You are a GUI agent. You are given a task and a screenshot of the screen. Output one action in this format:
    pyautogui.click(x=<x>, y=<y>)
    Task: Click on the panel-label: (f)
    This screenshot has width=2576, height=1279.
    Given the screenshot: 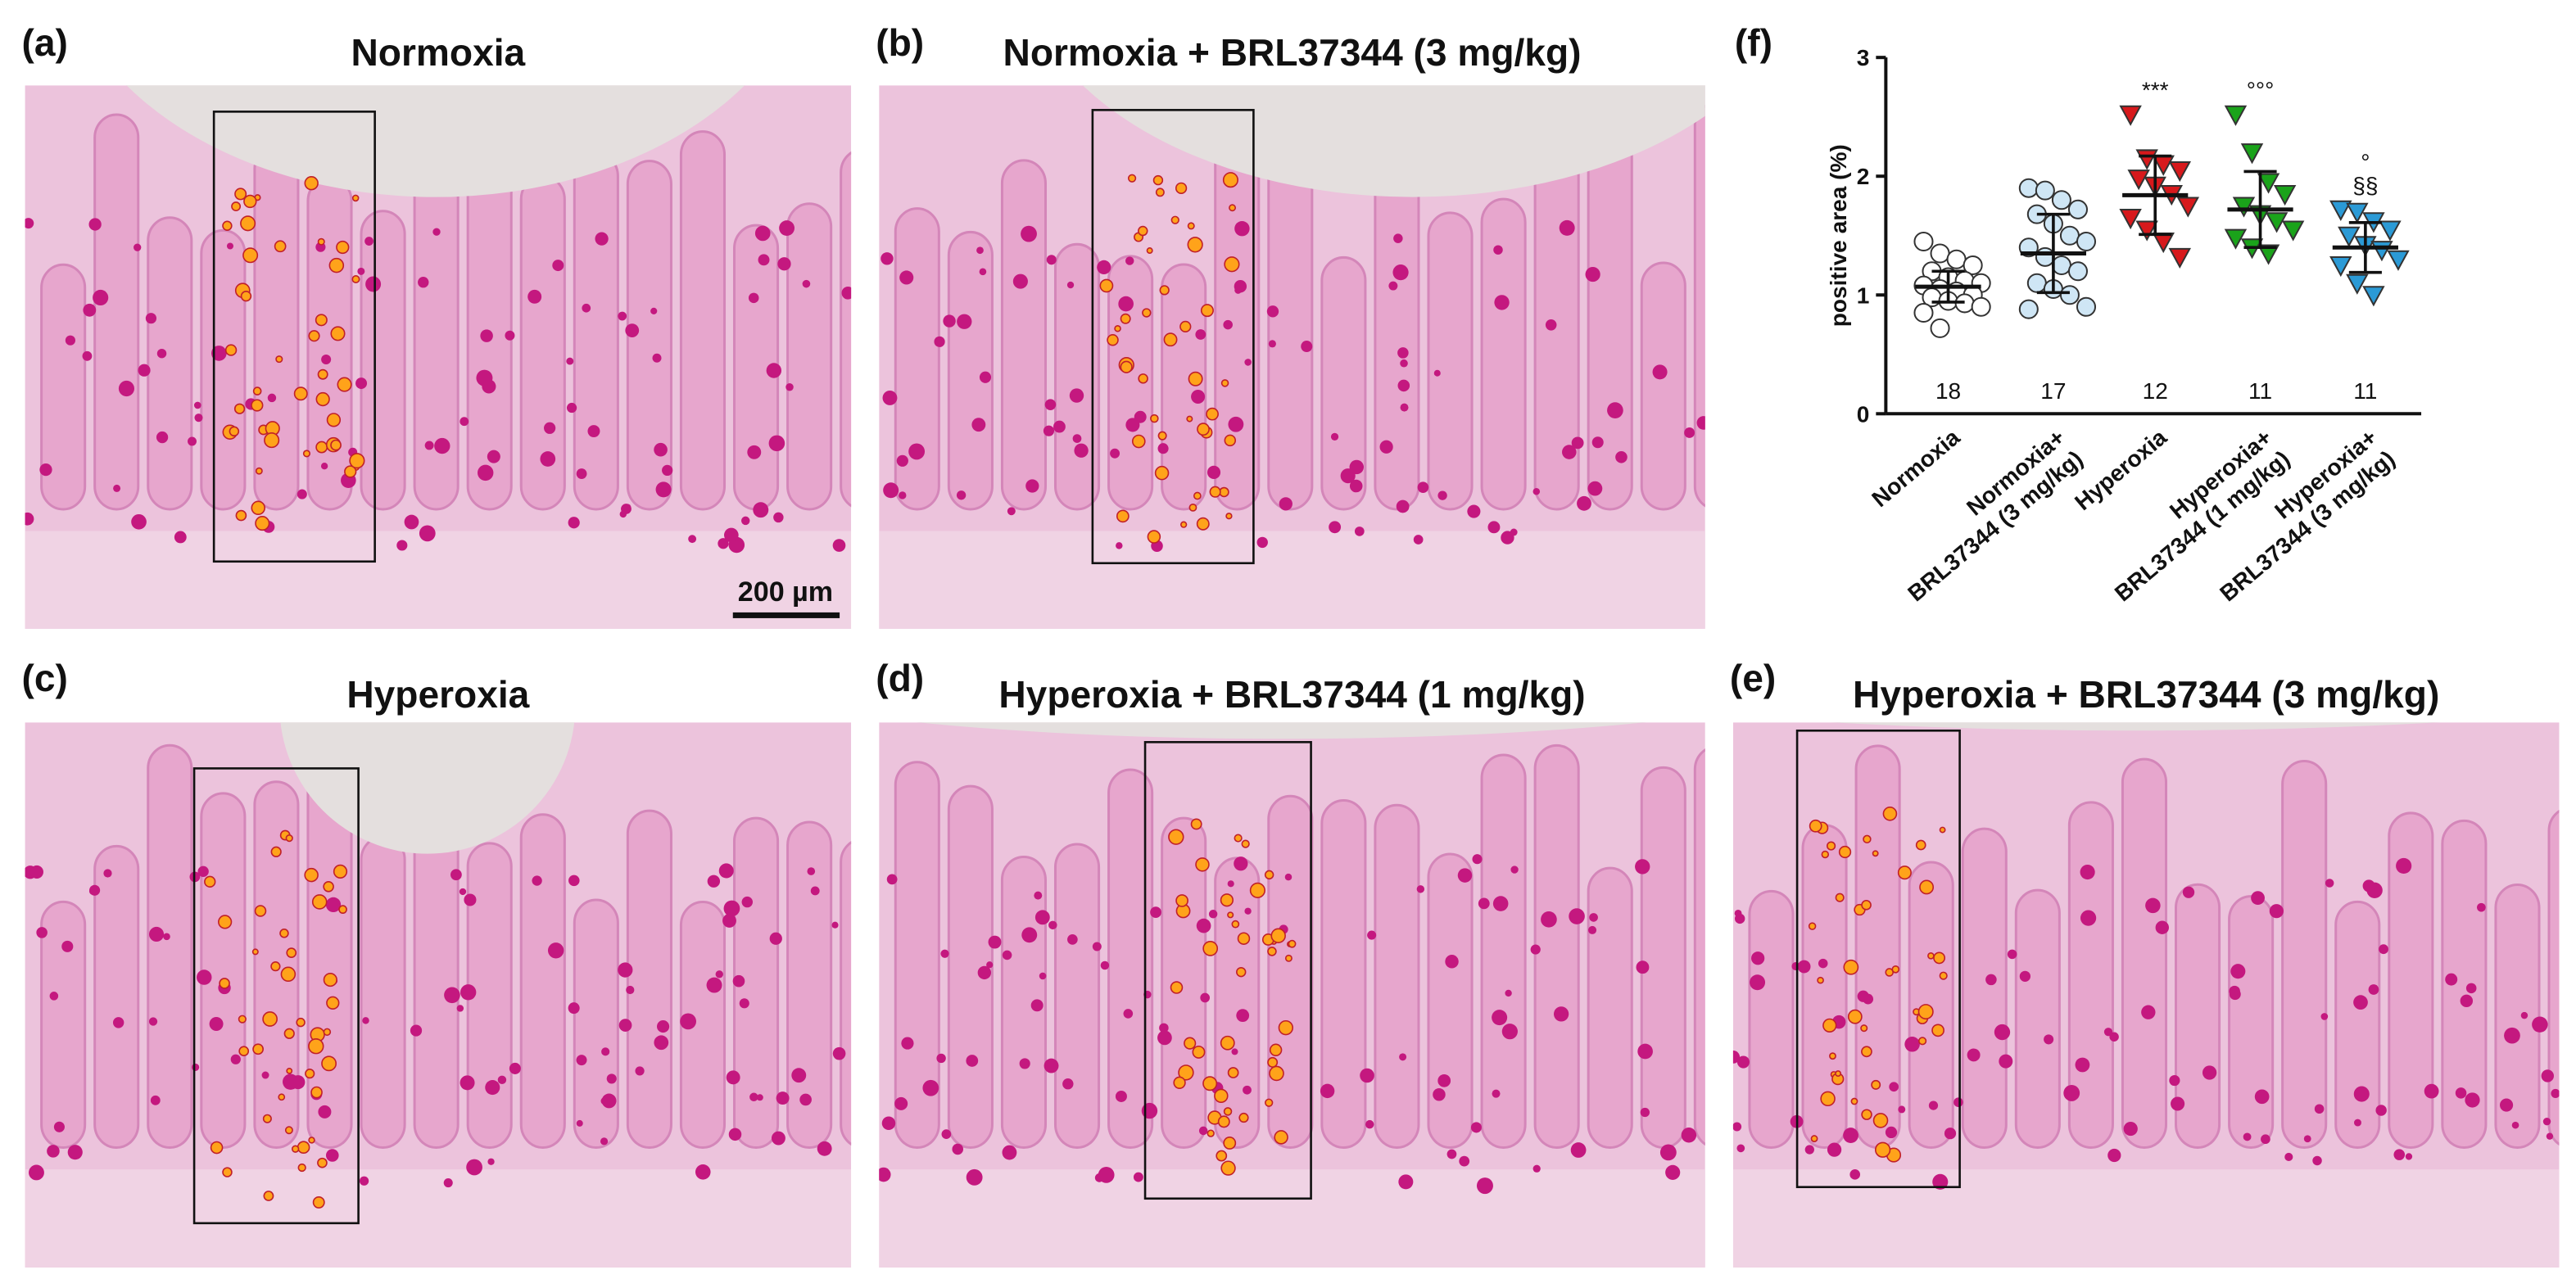 What is the action you would take?
    pyautogui.click(x=1753, y=42)
    